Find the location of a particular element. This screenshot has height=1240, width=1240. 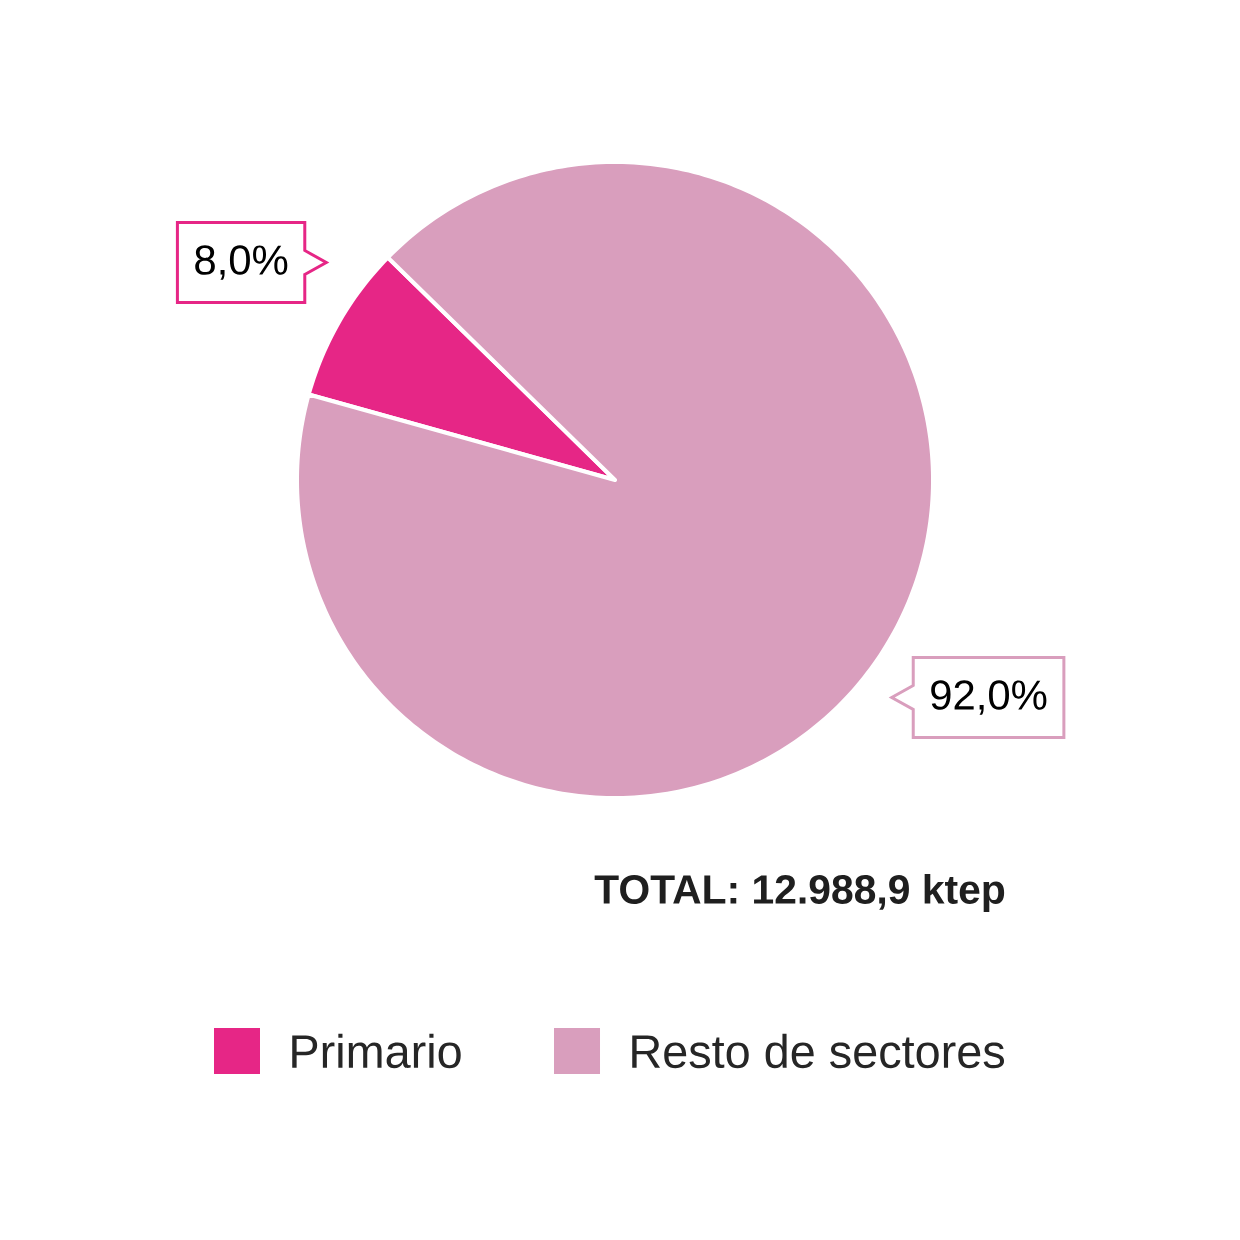

text: TOTAL: 12.988,9 ktep is located at coordinates (799, 893).